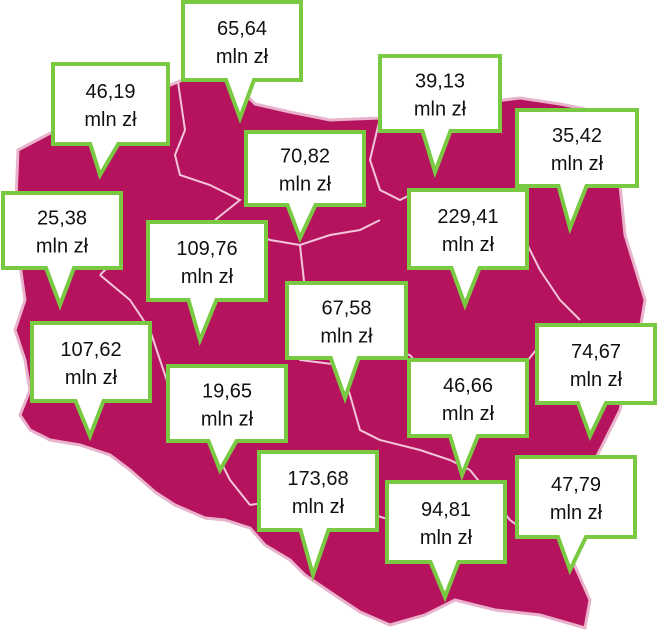 The height and width of the screenshot is (640, 657). I want to click on callout-slaskie: 173,68 mln zł, so click(318, 516).